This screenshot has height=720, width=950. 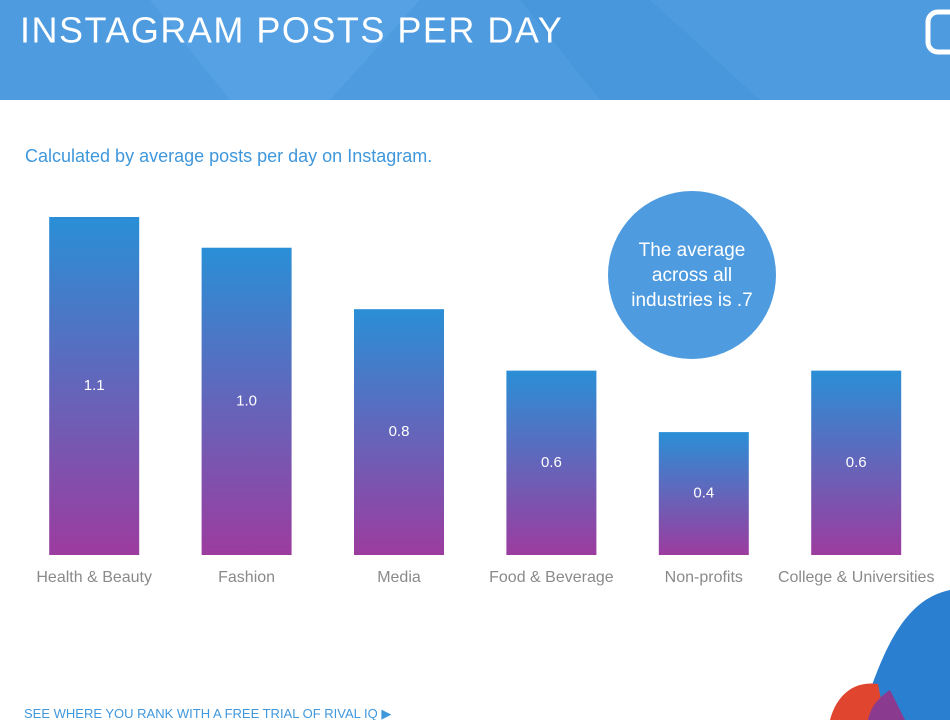 What do you see at coordinates (246, 577) in the screenshot?
I see `category-label: Fashion` at bounding box center [246, 577].